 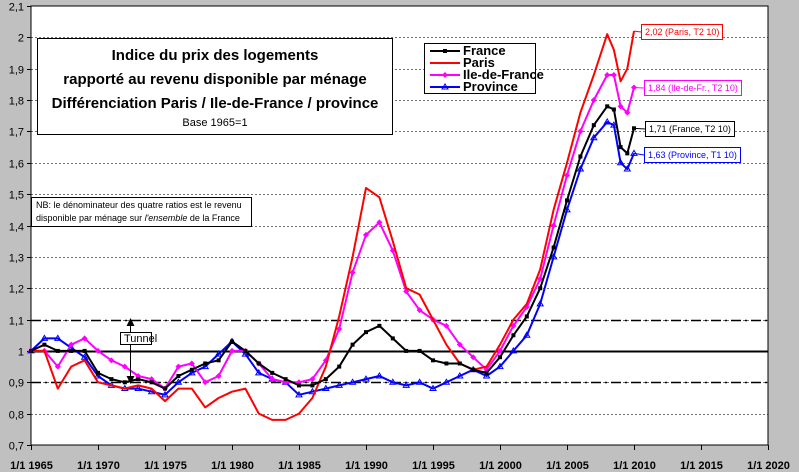 What do you see at coordinates (490, 86) in the screenshot?
I see `legend-label-province: Province` at bounding box center [490, 86].